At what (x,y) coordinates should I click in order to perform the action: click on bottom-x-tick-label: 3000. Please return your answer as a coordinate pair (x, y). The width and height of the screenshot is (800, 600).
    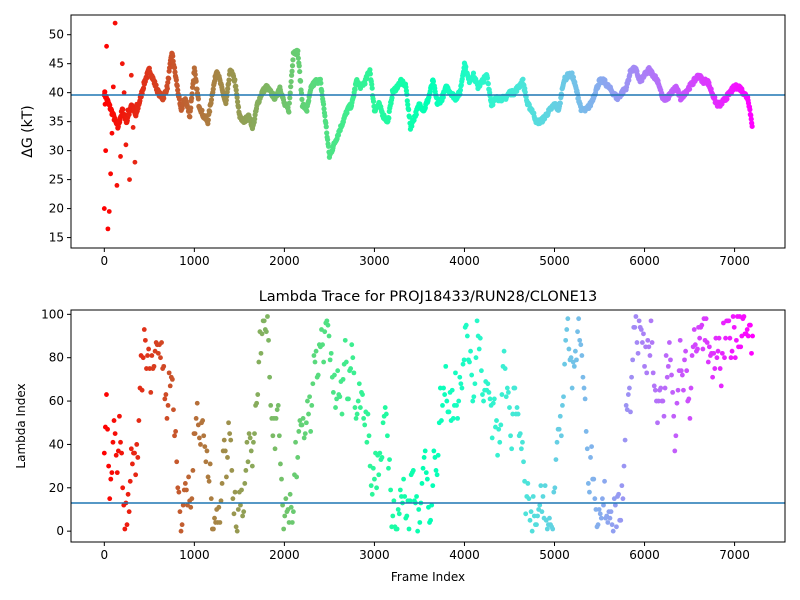
    Looking at the image, I should click on (374, 555).